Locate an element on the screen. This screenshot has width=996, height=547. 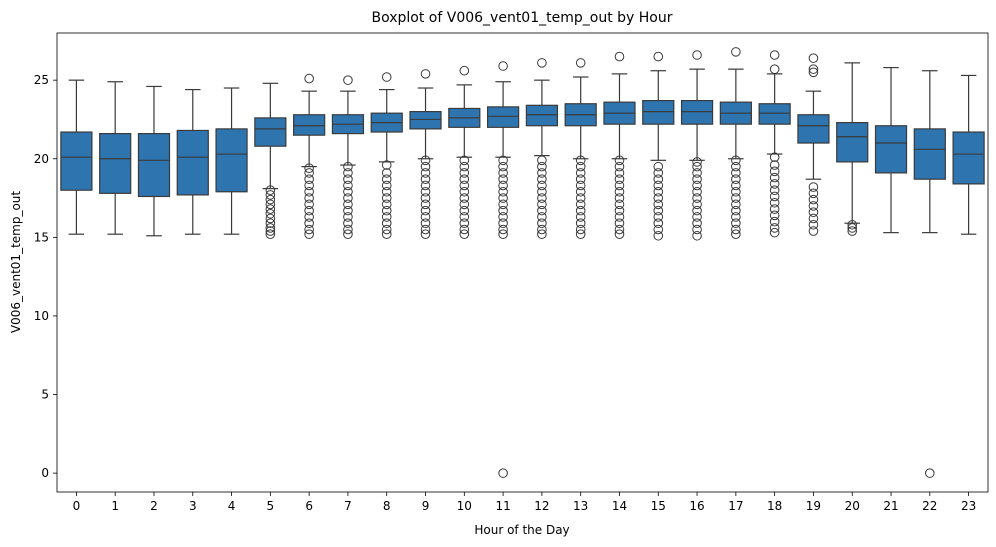
x-tick-label: 8 is located at coordinates (387, 506).